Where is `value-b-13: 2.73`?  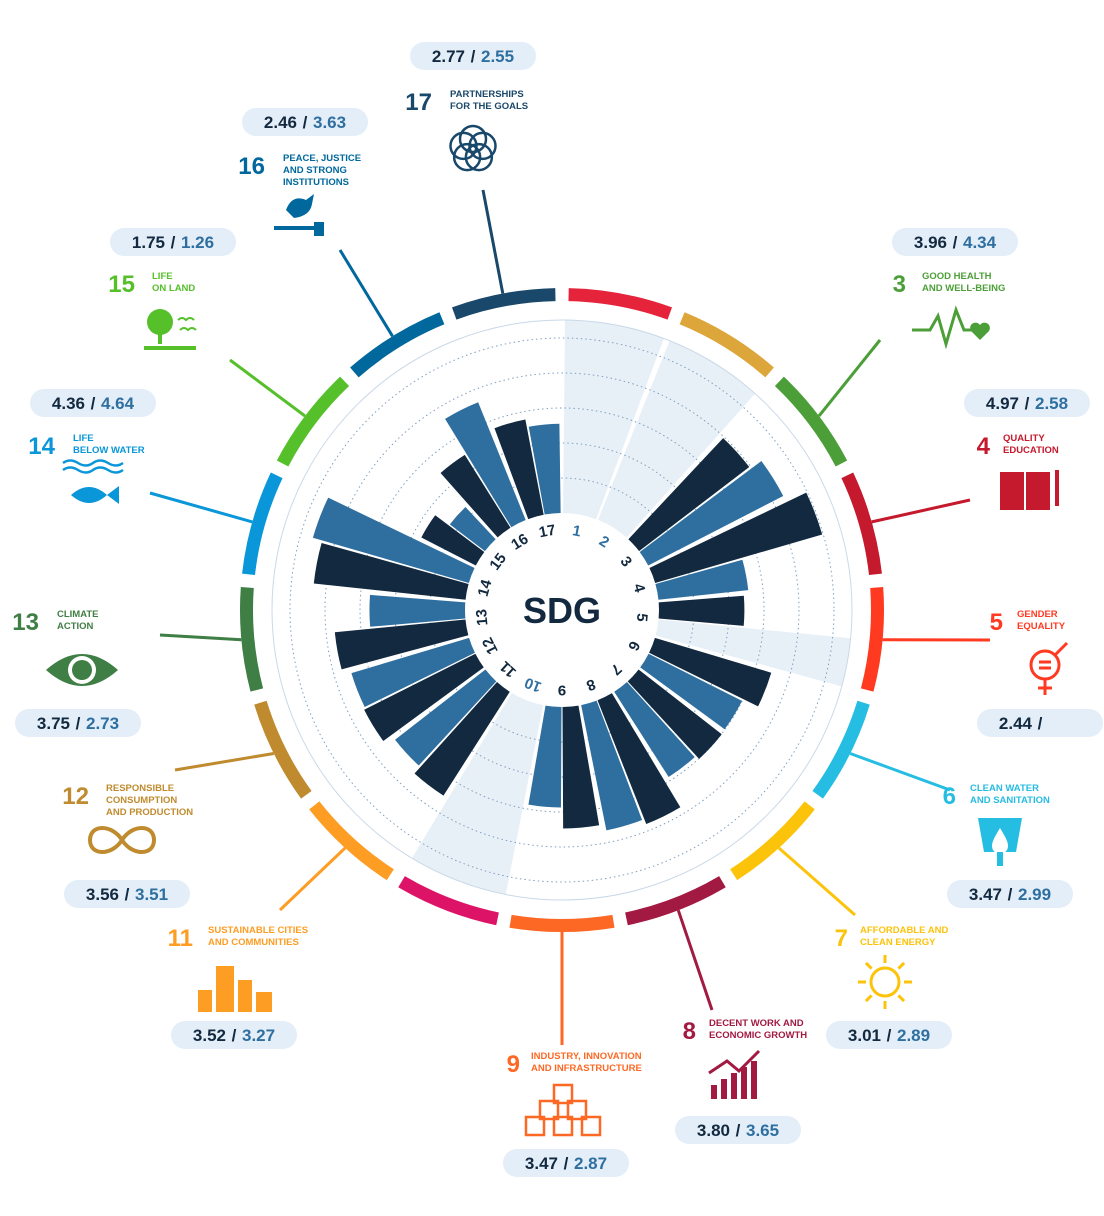
value-b-13: 2.73 is located at coordinates (102, 723).